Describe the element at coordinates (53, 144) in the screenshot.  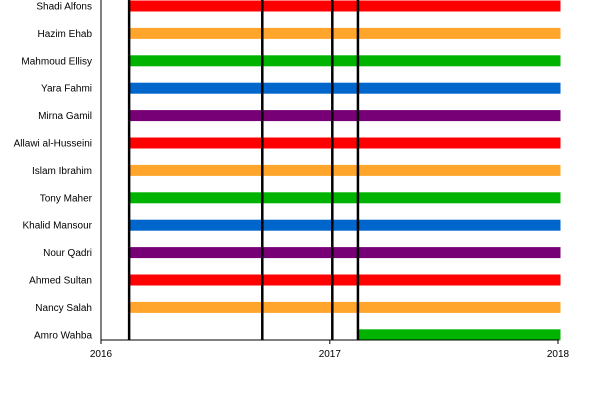
I see `member-label: Allawi al-Husseini` at that location.